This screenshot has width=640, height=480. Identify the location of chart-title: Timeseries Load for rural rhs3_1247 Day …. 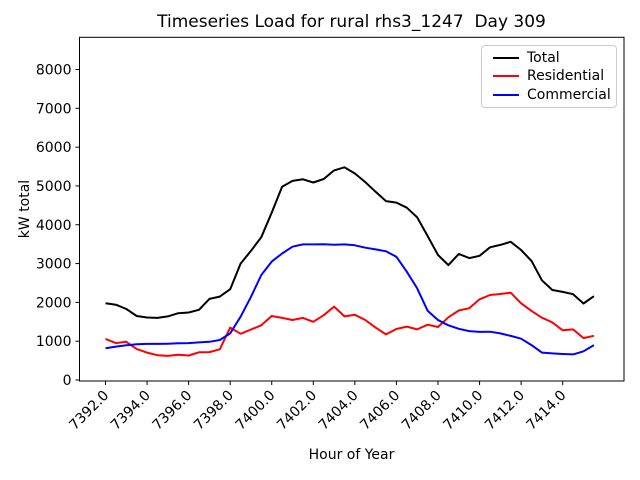
(351, 22).